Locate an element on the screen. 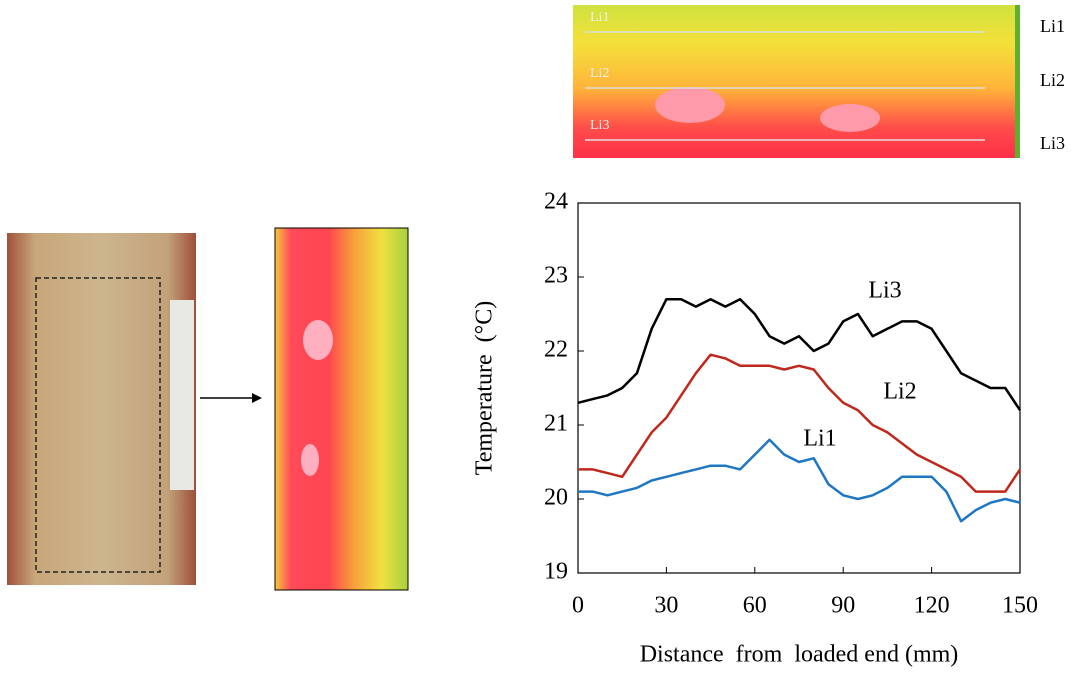 The width and height of the screenshot is (1082, 675). strip-legend-label: Li3 is located at coordinates (1052, 143).